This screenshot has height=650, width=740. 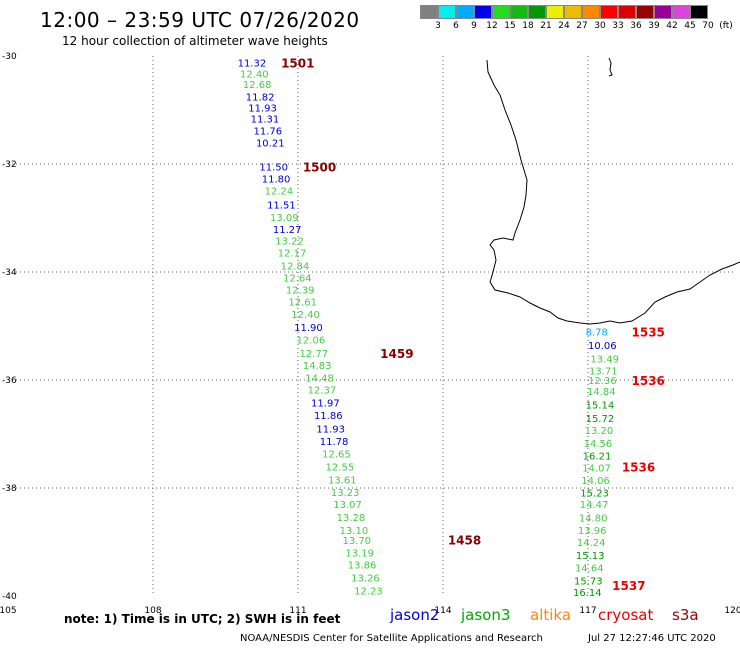 I want to click on wave-height-value: 13.86, so click(x=362, y=566).